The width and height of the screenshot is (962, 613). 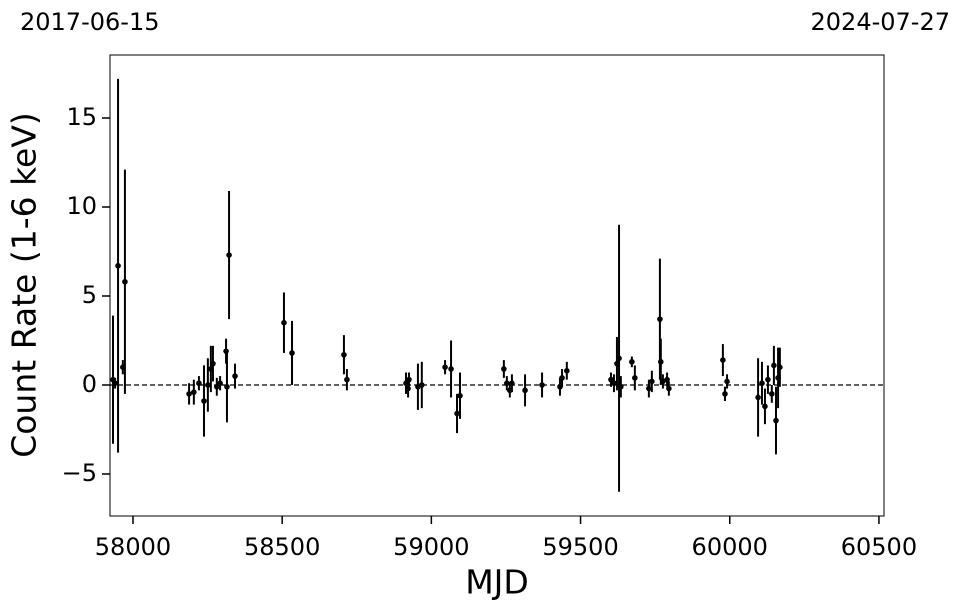 I want to click on y-tick-label: 15, so click(x=81, y=117).